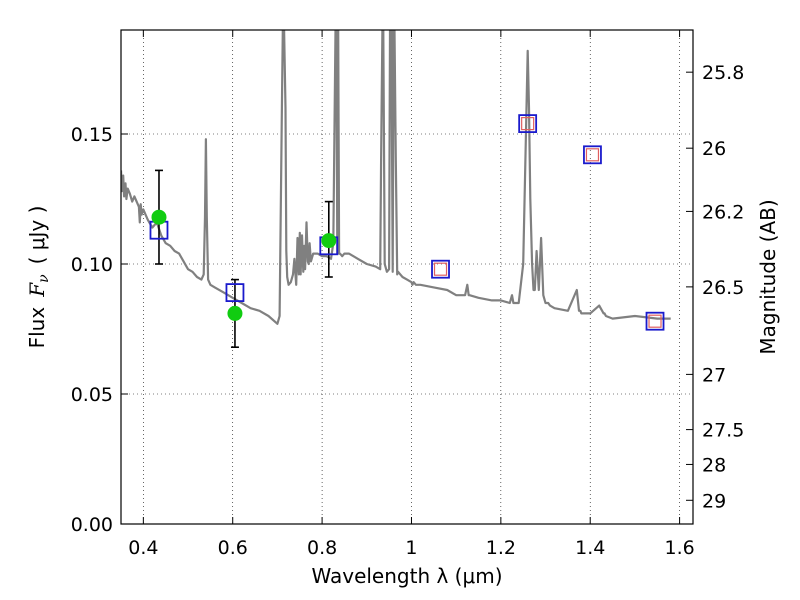 The height and width of the screenshot is (600, 800). Describe the element at coordinates (37, 328) in the screenshot. I see `y-axis-title-prefix: Flux` at that location.